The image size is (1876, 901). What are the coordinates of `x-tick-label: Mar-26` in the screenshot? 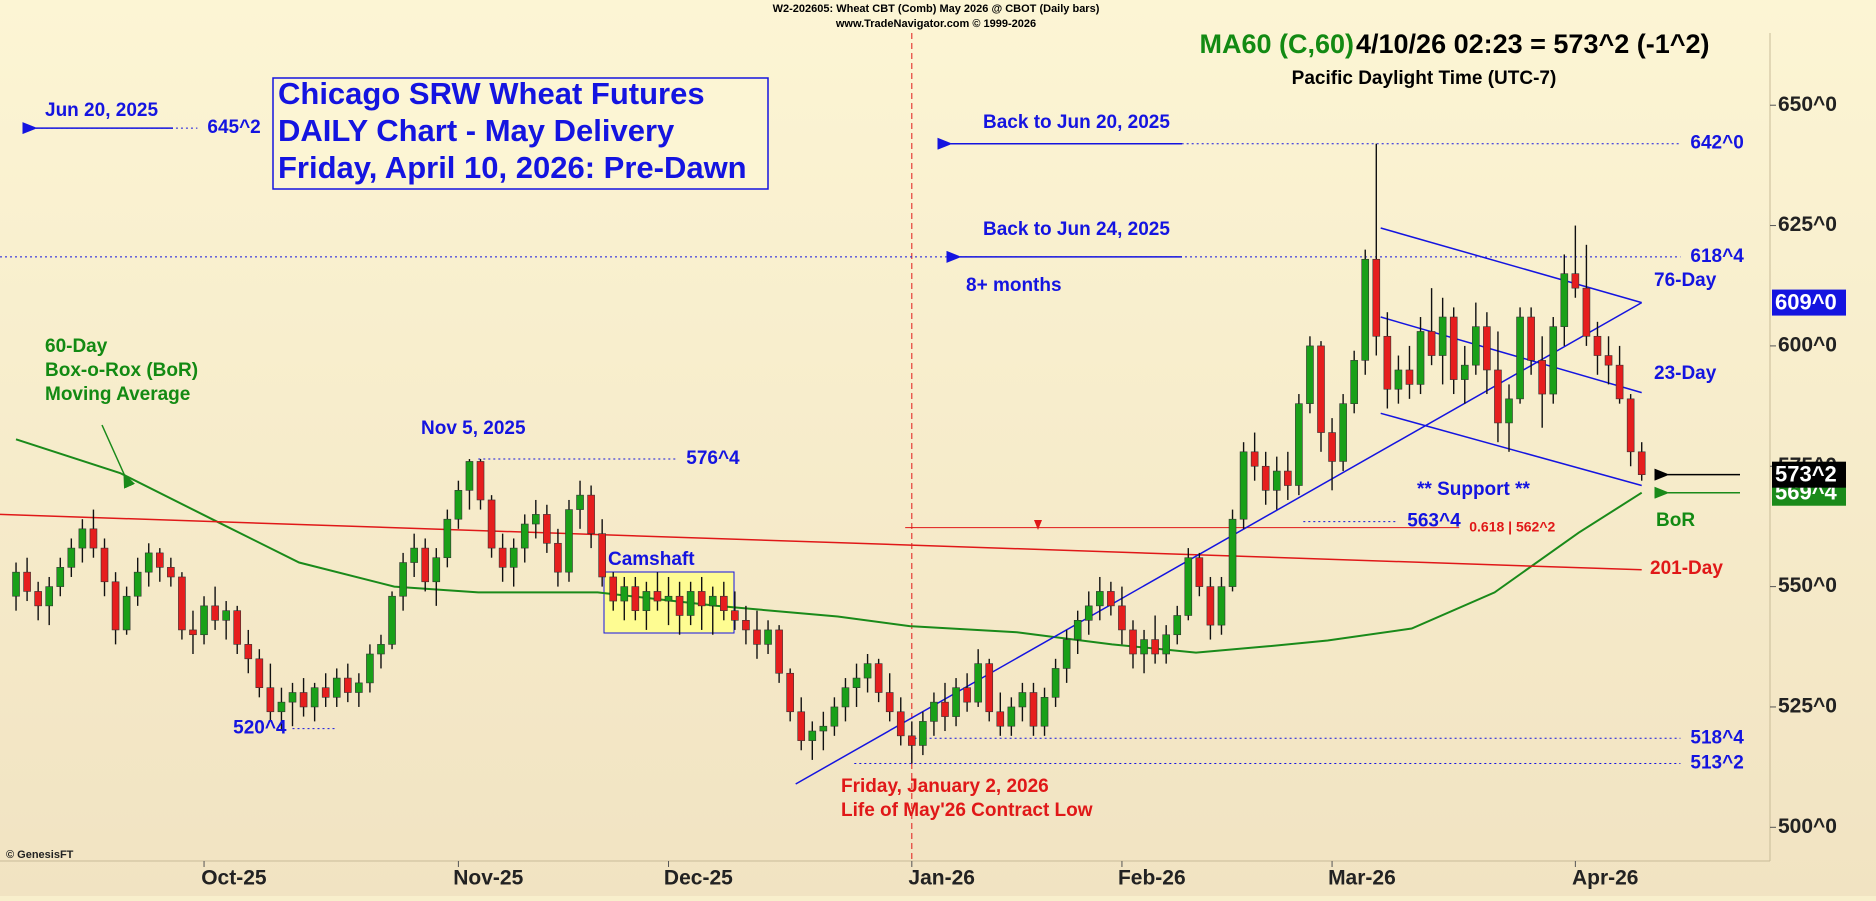 It's located at (1362, 878).